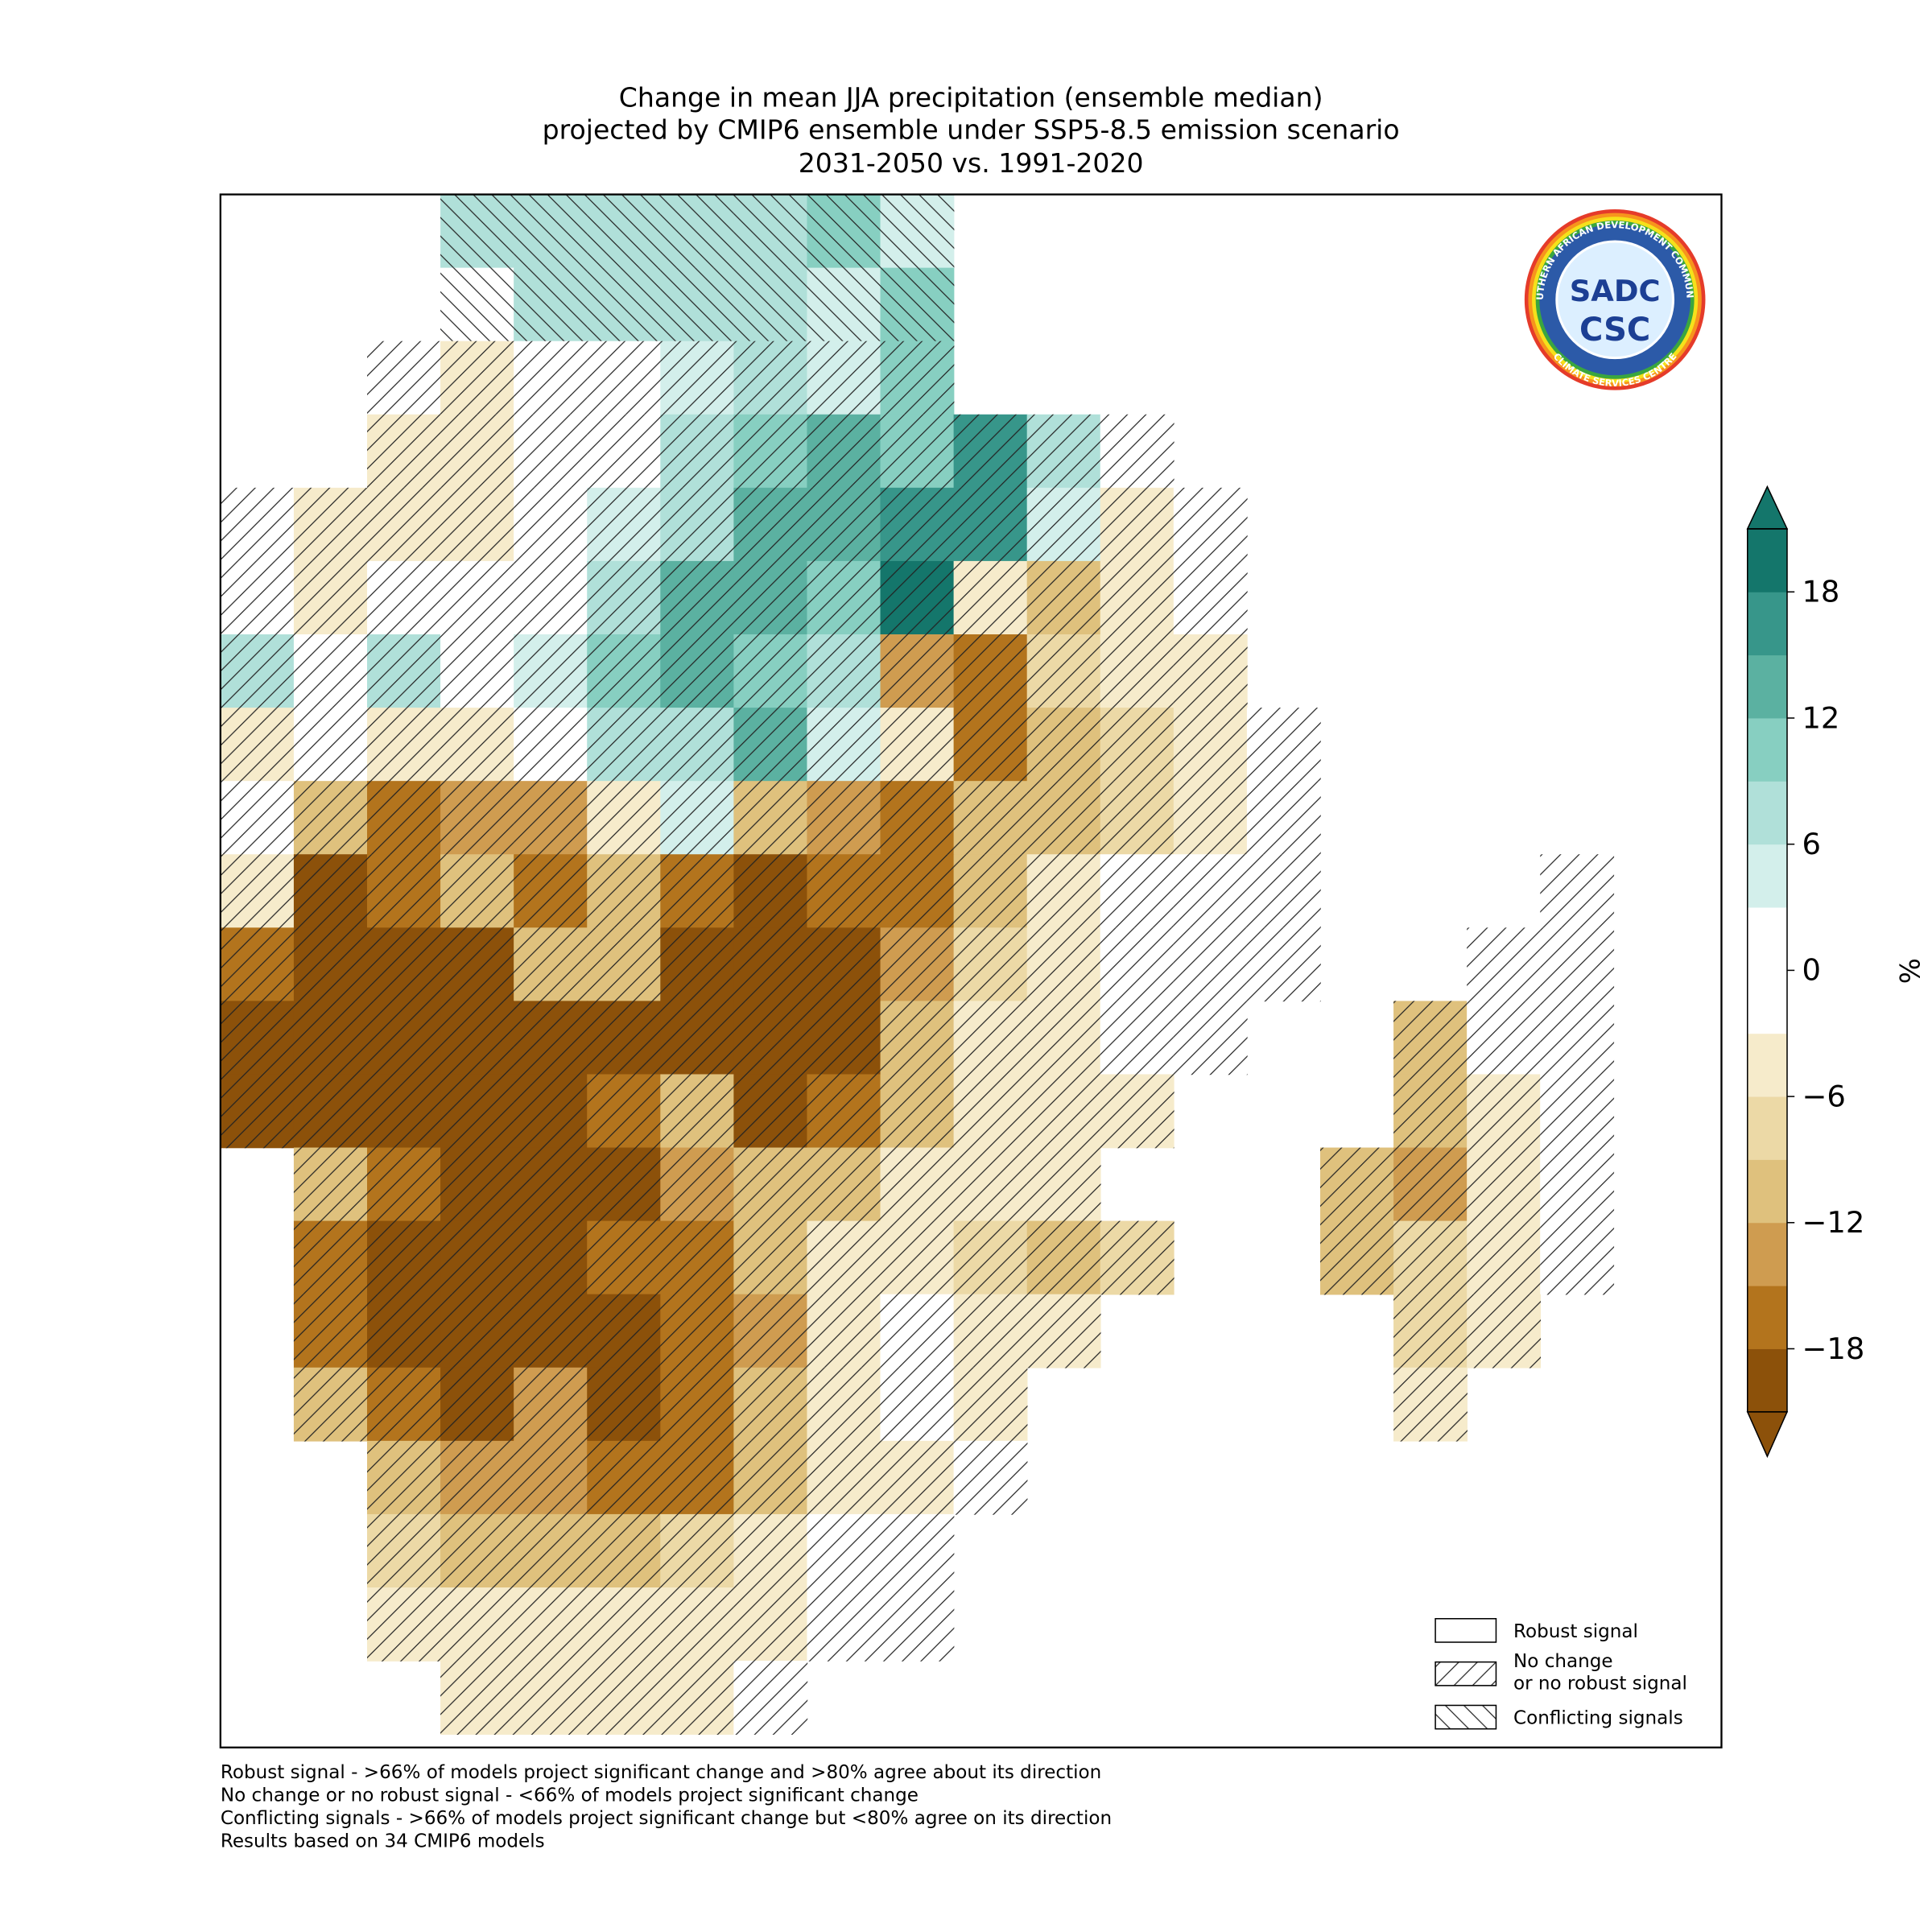 This screenshot has width=1932, height=1932. I want to click on colorbar-label: %, so click(1910, 971).